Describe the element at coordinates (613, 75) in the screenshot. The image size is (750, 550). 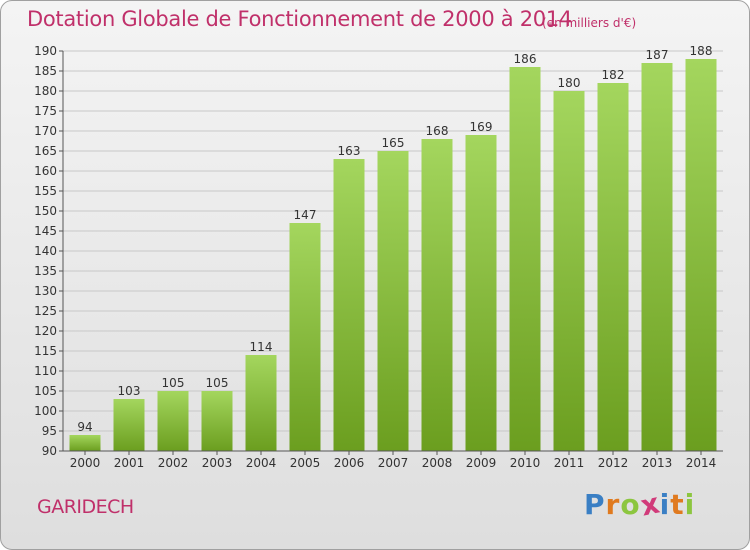
I see `bar-value-label: 182` at that location.